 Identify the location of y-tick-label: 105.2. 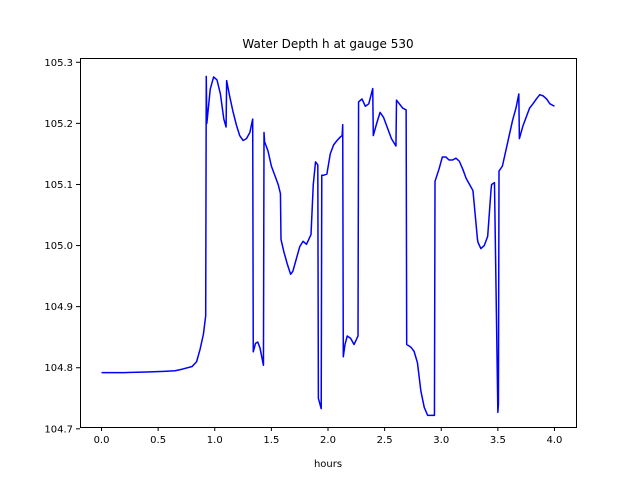
(58, 124).